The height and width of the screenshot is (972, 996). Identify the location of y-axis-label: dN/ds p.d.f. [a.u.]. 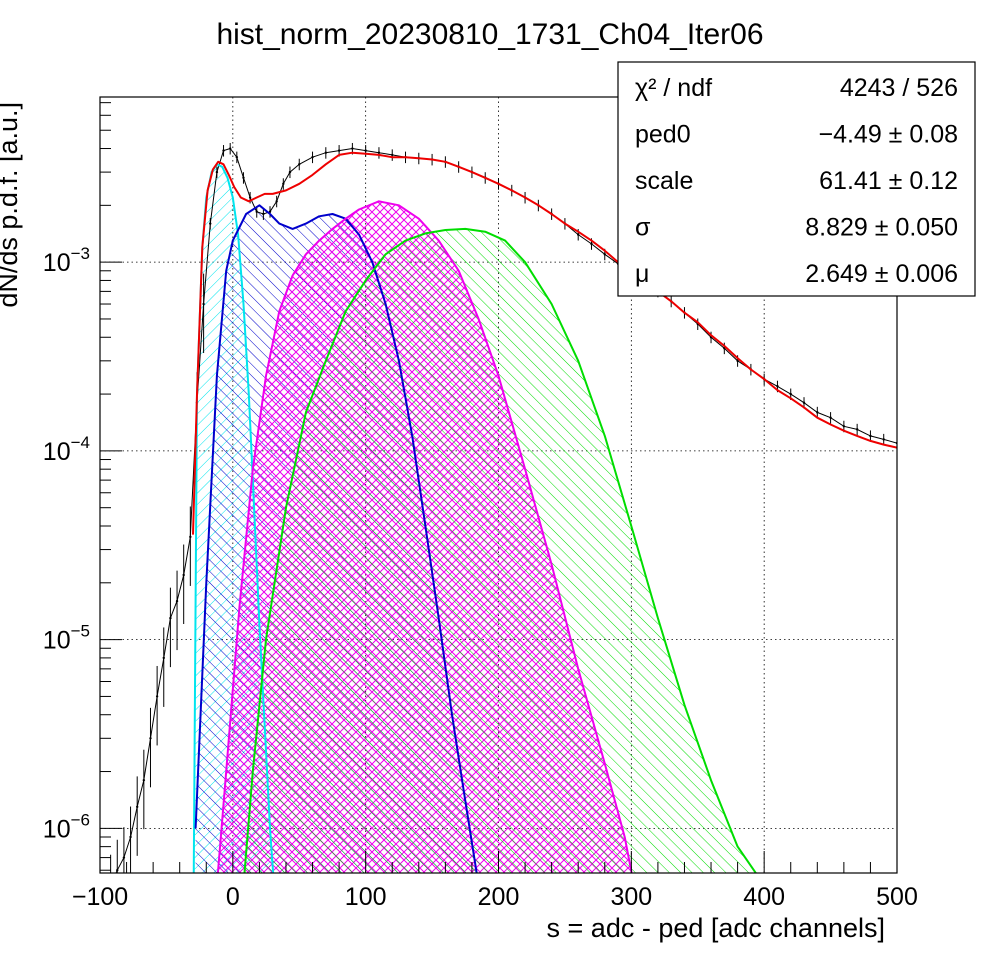
(11, 205).